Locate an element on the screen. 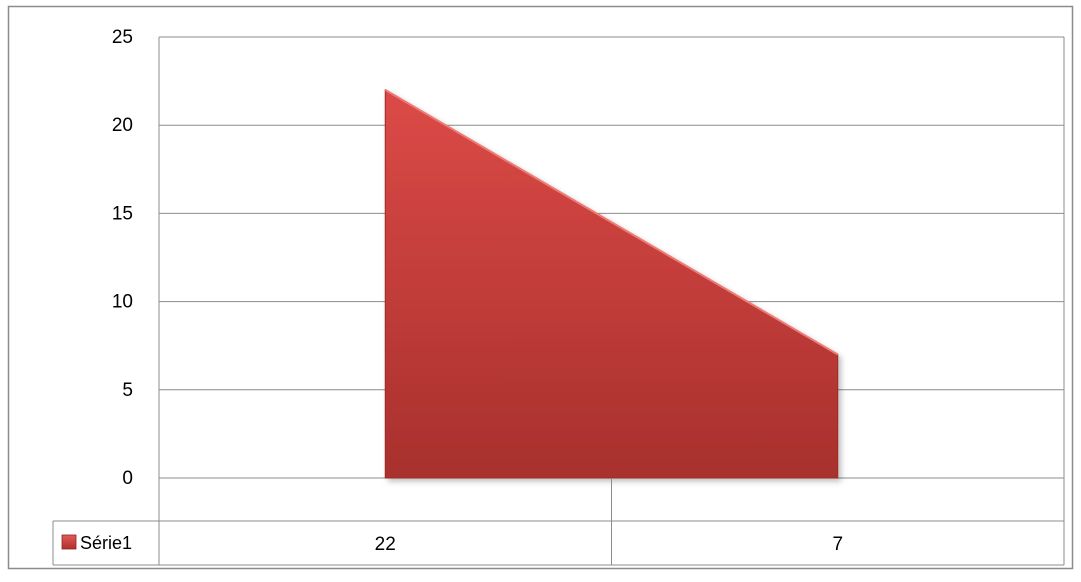 The width and height of the screenshot is (1081, 582). legend-series-name: Série1 is located at coordinates (106, 543).